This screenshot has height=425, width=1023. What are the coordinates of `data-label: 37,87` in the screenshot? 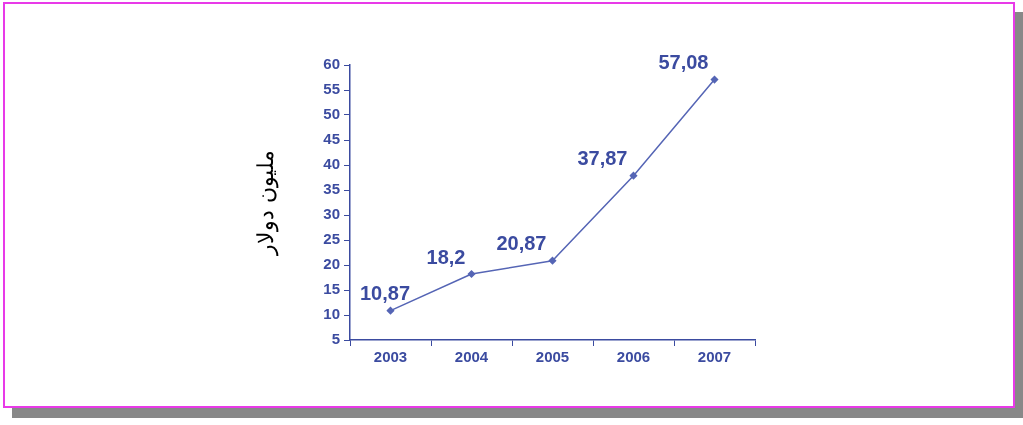 It's located at (602, 158).